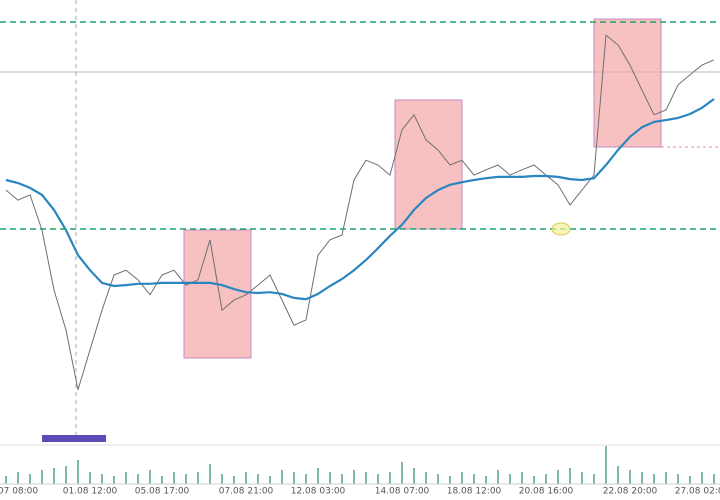 The image size is (720, 500). I want to click on x-tick-label: 12.08 03:00, so click(318, 492).